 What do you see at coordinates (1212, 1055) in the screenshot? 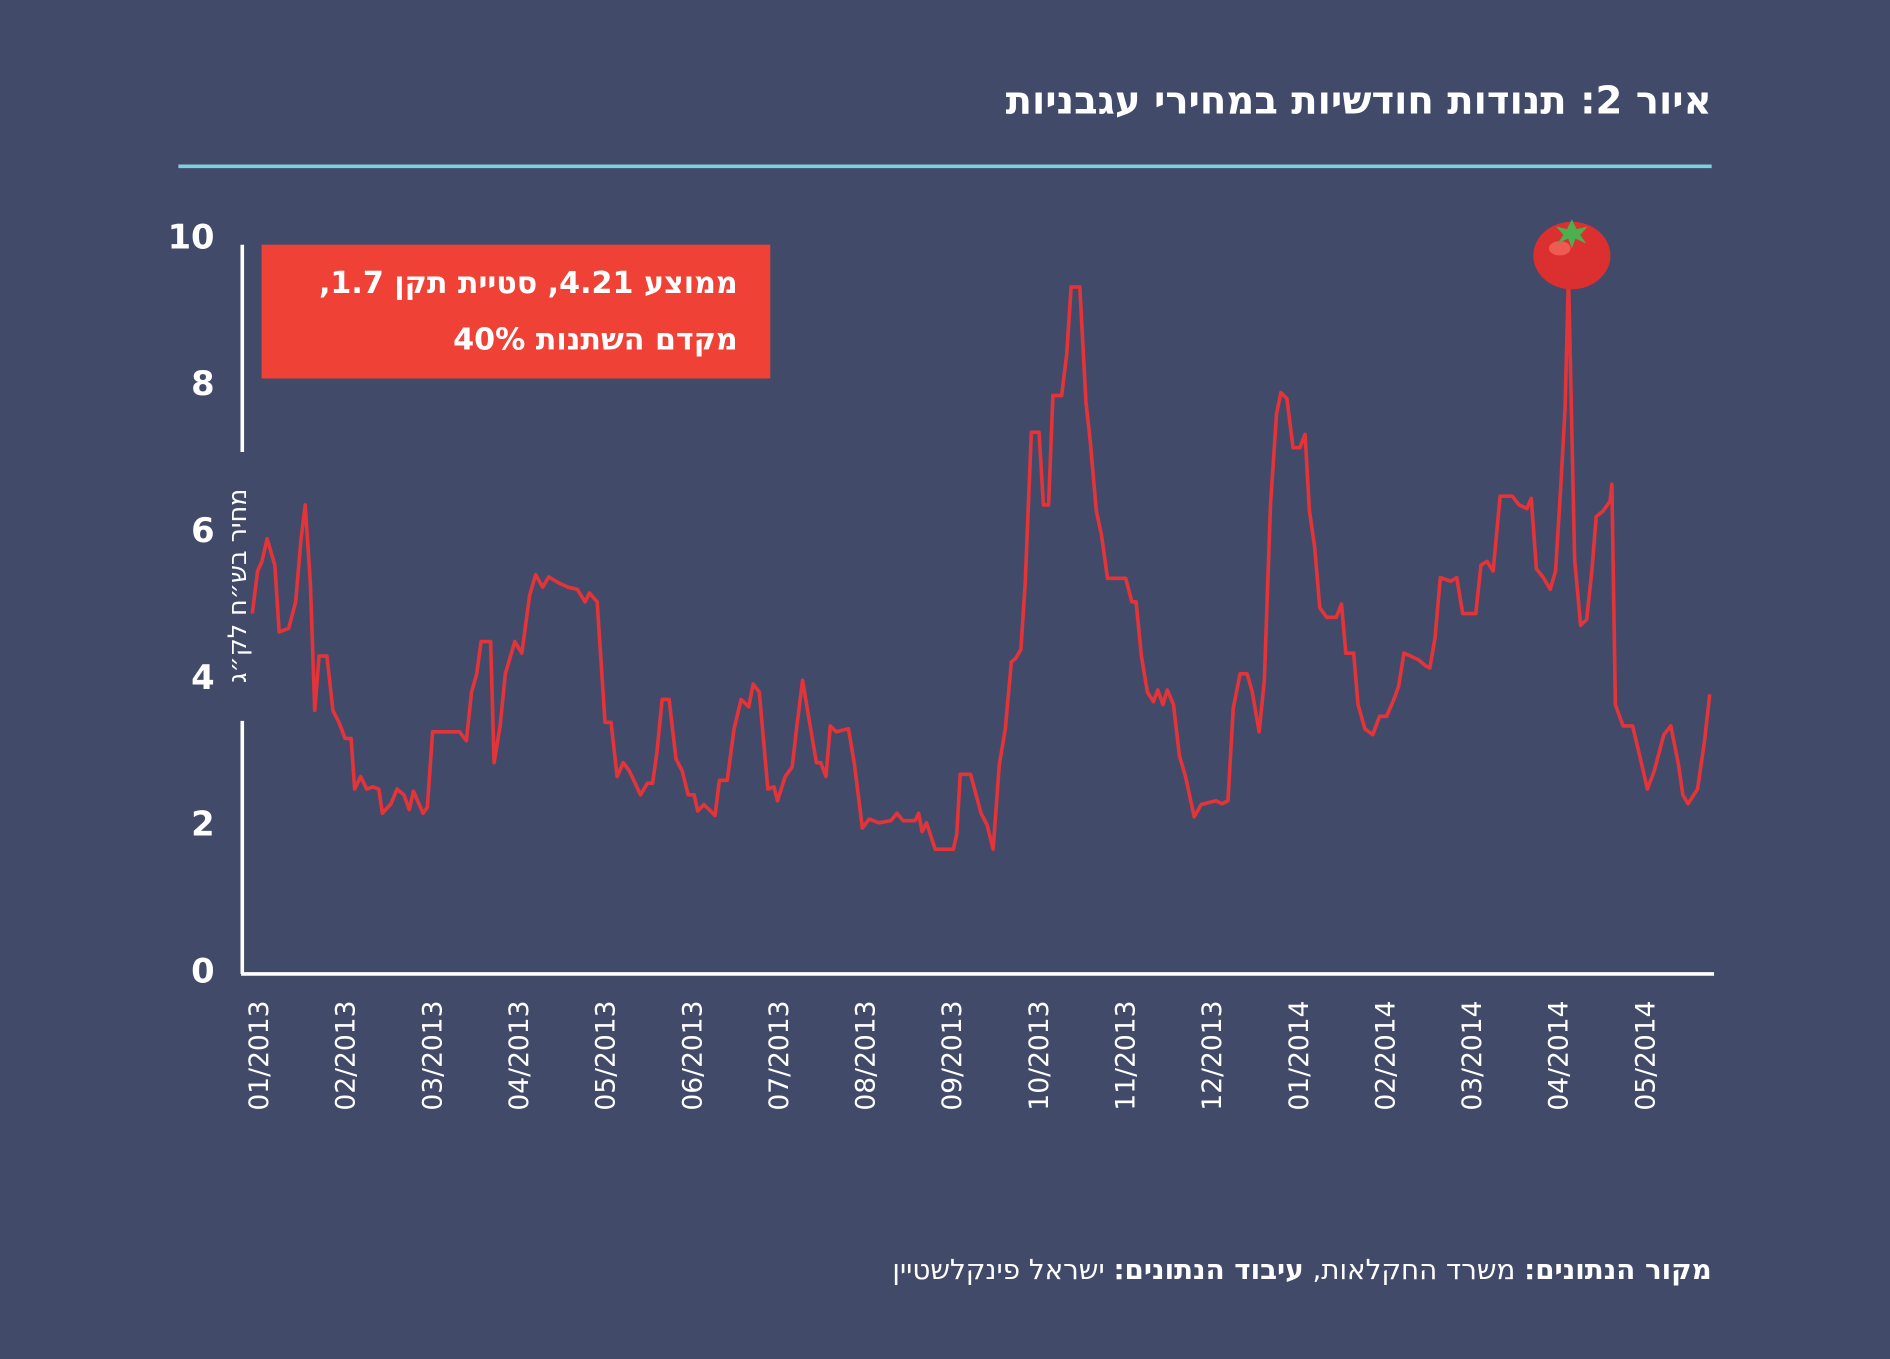
I see `x-tick-label: 12/2013` at bounding box center [1212, 1055].